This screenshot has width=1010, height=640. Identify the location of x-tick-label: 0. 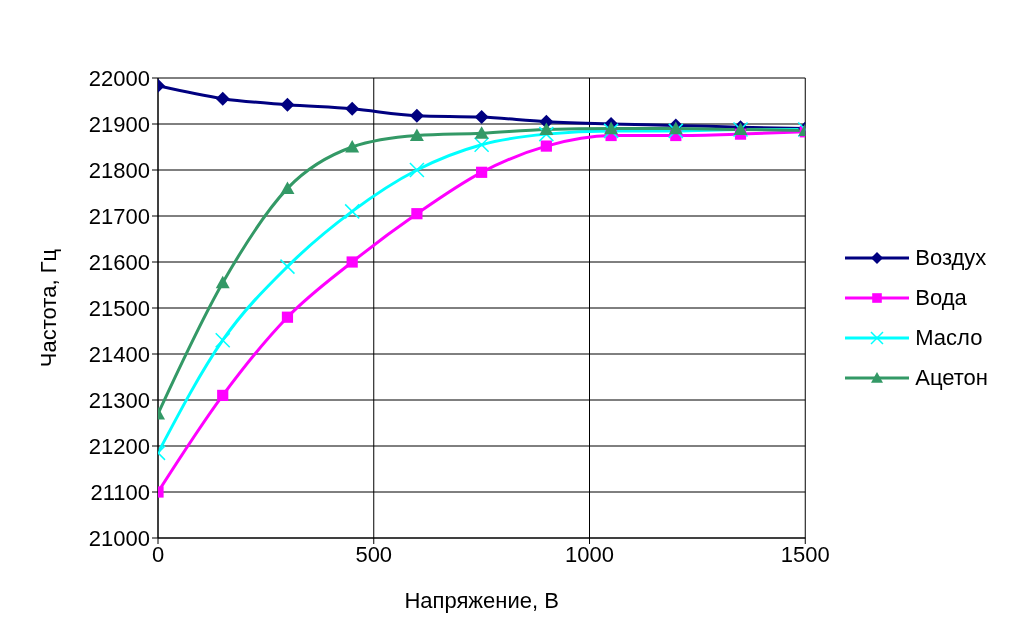
(158, 554).